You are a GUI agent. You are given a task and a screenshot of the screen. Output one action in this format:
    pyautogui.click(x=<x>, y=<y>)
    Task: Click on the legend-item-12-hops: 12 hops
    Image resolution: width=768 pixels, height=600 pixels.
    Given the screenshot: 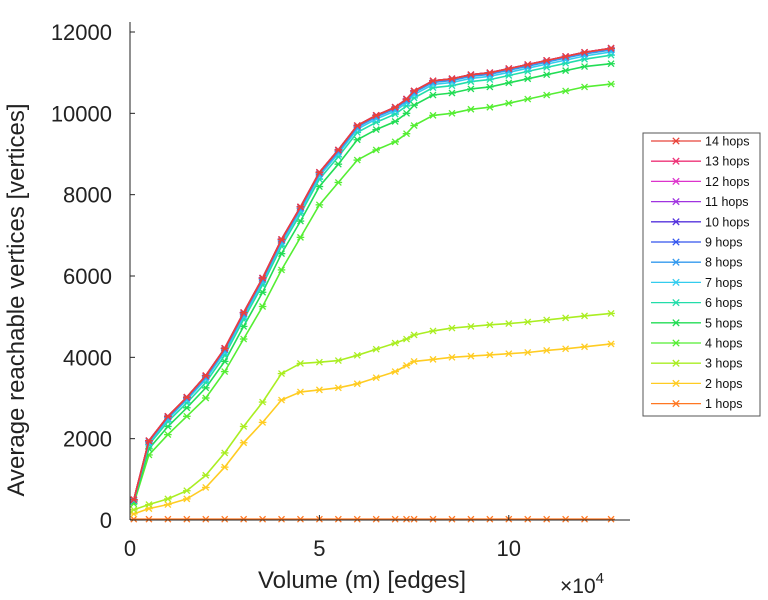 What is the action you would take?
    pyautogui.click(x=700, y=182)
    